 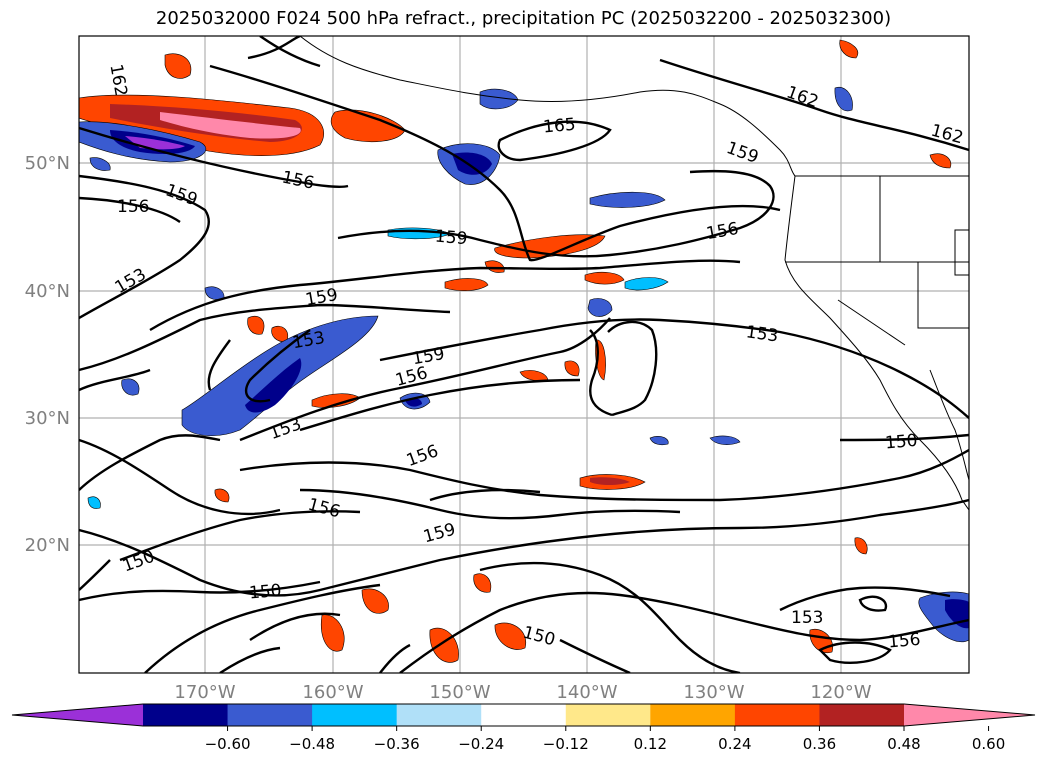 I want to click on lat-tick-label: 40°N, so click(x=47, y=291).